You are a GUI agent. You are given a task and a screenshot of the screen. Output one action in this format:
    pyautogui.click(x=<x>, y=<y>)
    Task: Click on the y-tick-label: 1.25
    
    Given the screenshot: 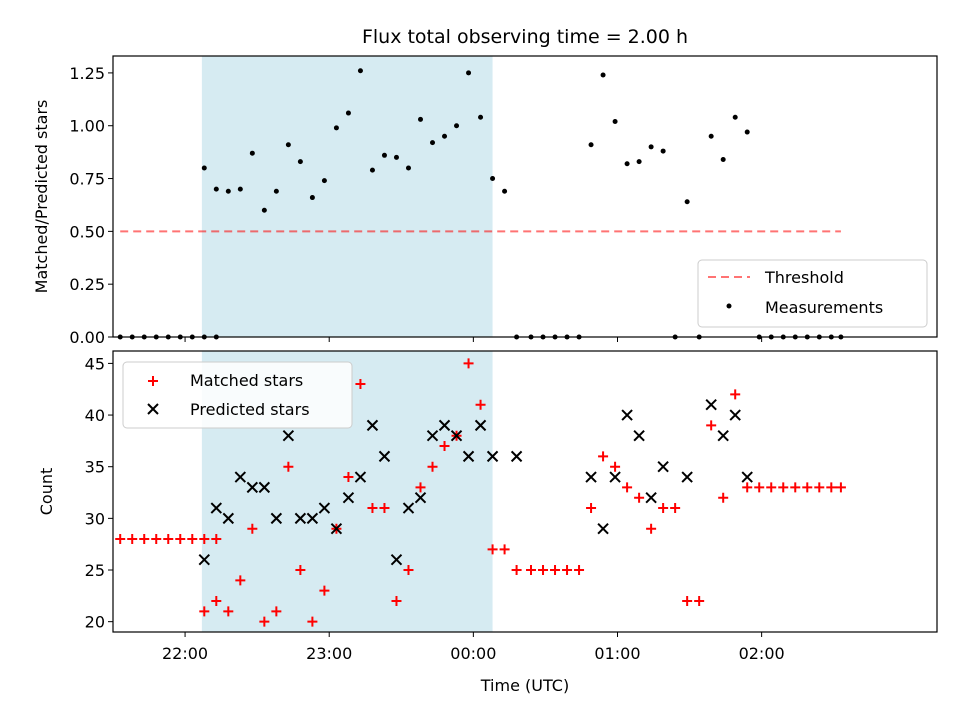 What is the action you would take?
    pyautogui.click(x=87, y=73)
    